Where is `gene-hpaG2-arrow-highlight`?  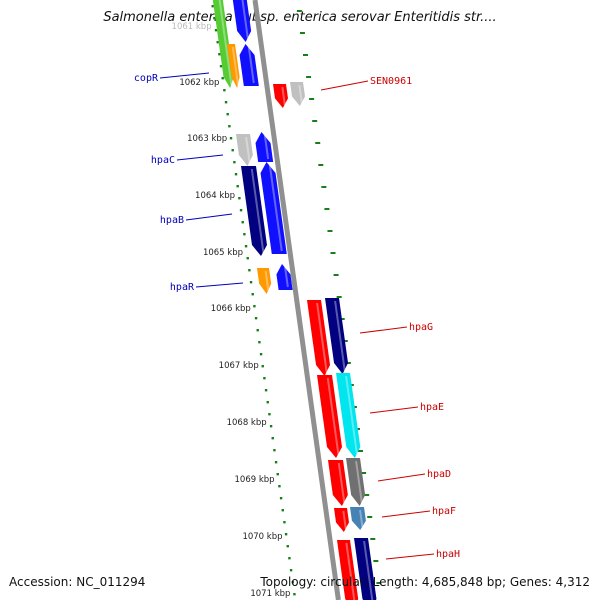
gene-hpaG2-arrow-highlight is located at coordinates (340, 336).